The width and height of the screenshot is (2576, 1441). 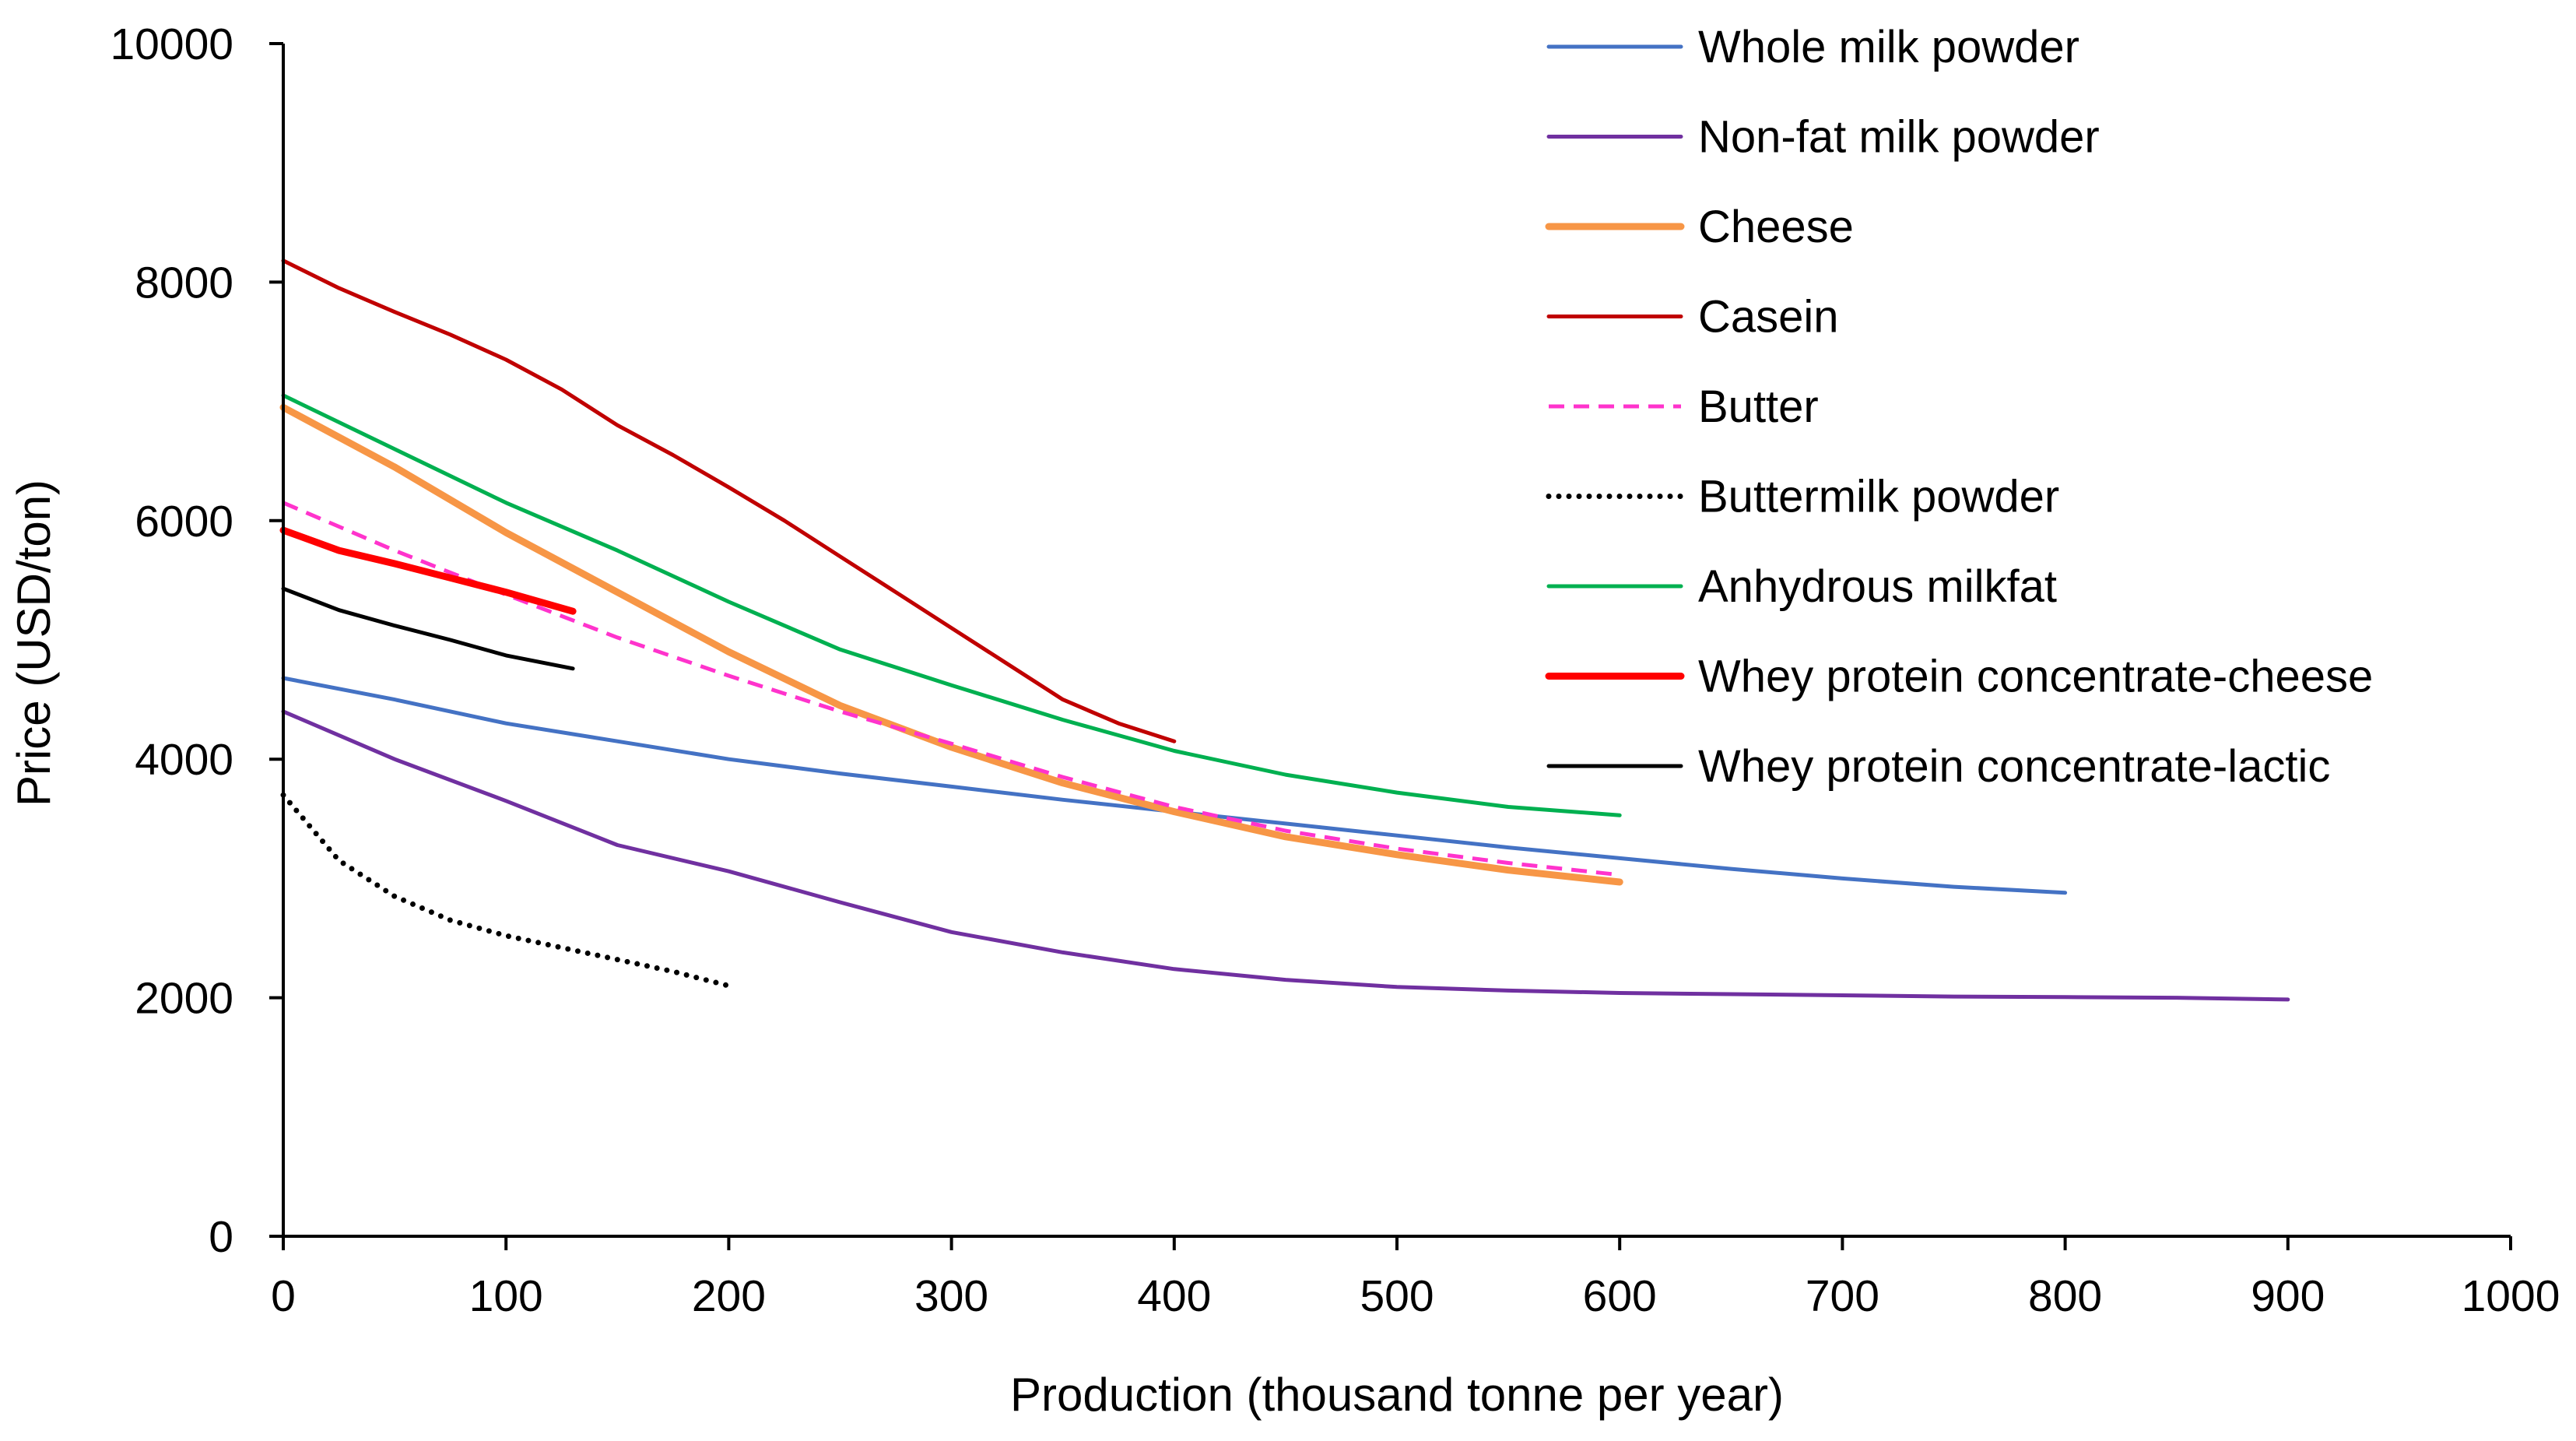 I want to click on legend-label: Butter, so click(x=1759, y=406).